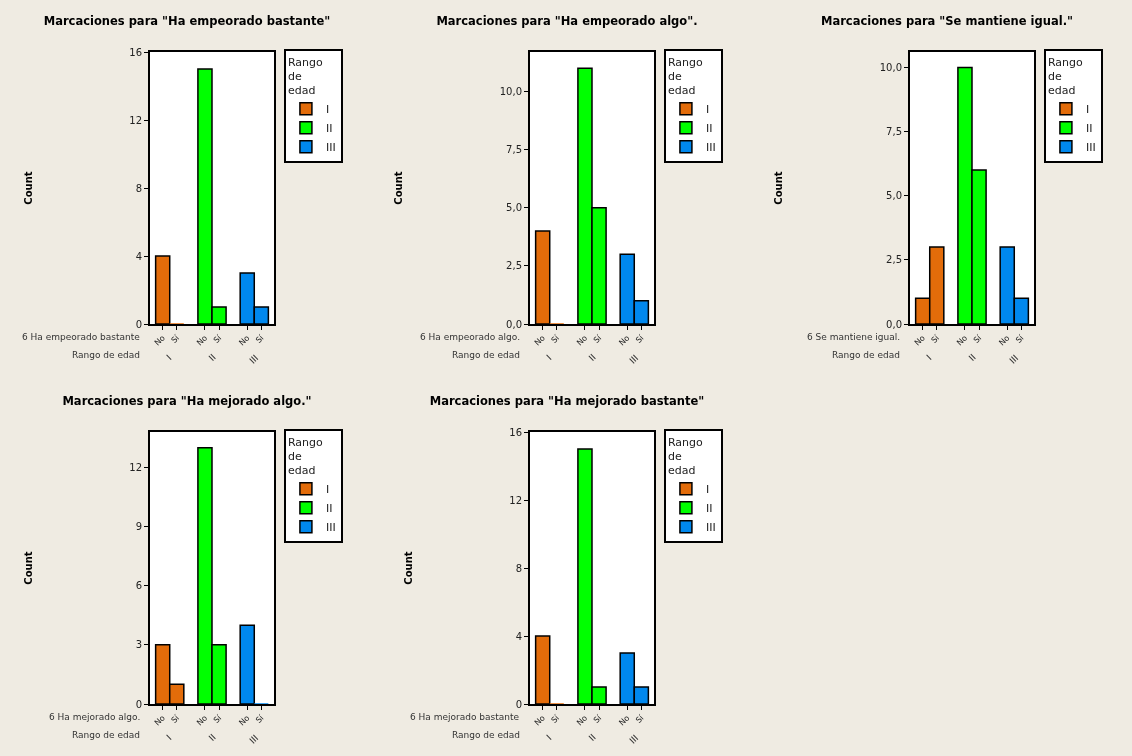 This screenshot has height=756, width=1132. What do you see at coordinates (187, 20) in the screenshot?
I see `chart-title: Marcaciones para "Ha empeorado bastante"` at bounding box center [187, 20].